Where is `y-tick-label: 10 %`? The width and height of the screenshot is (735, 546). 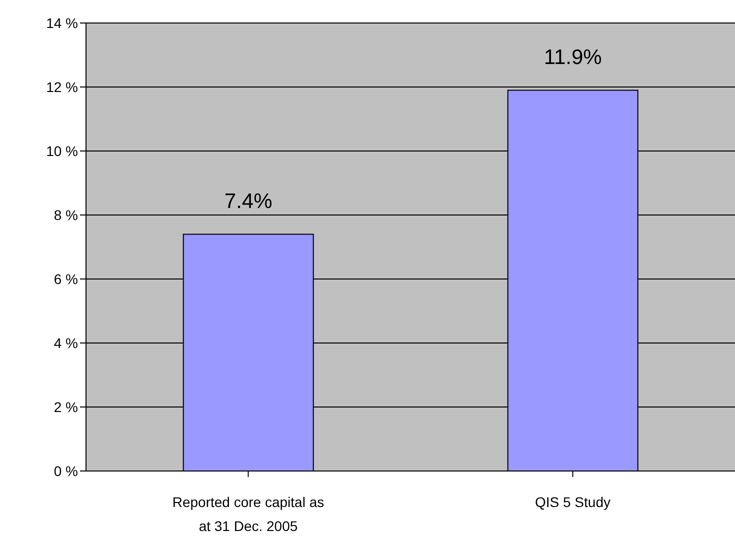
y-tick-label: 10 % is located at coordinates (62, 150).